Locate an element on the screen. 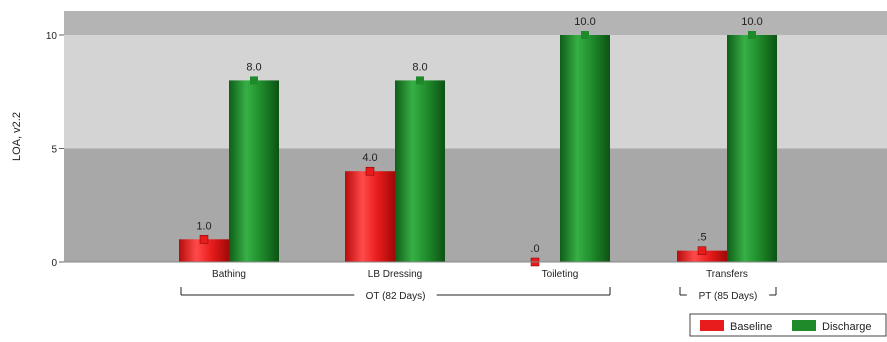 This screenshot has height=342, width=887. x-tick-label: LB Dressing is located at coordinates (395, 274).